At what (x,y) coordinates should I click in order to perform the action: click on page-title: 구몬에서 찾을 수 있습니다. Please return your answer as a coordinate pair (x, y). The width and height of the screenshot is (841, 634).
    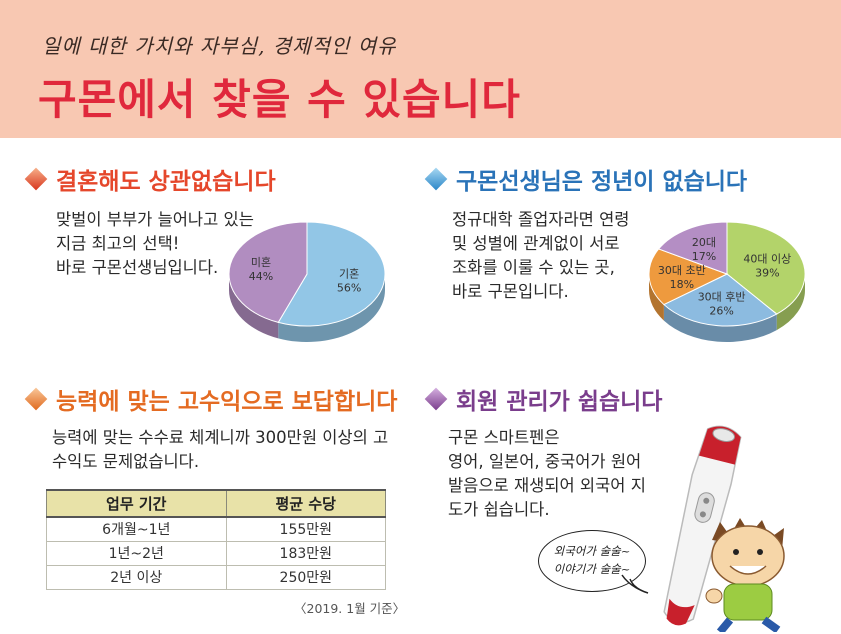
    Looking at the image, I should click on (279, 99).